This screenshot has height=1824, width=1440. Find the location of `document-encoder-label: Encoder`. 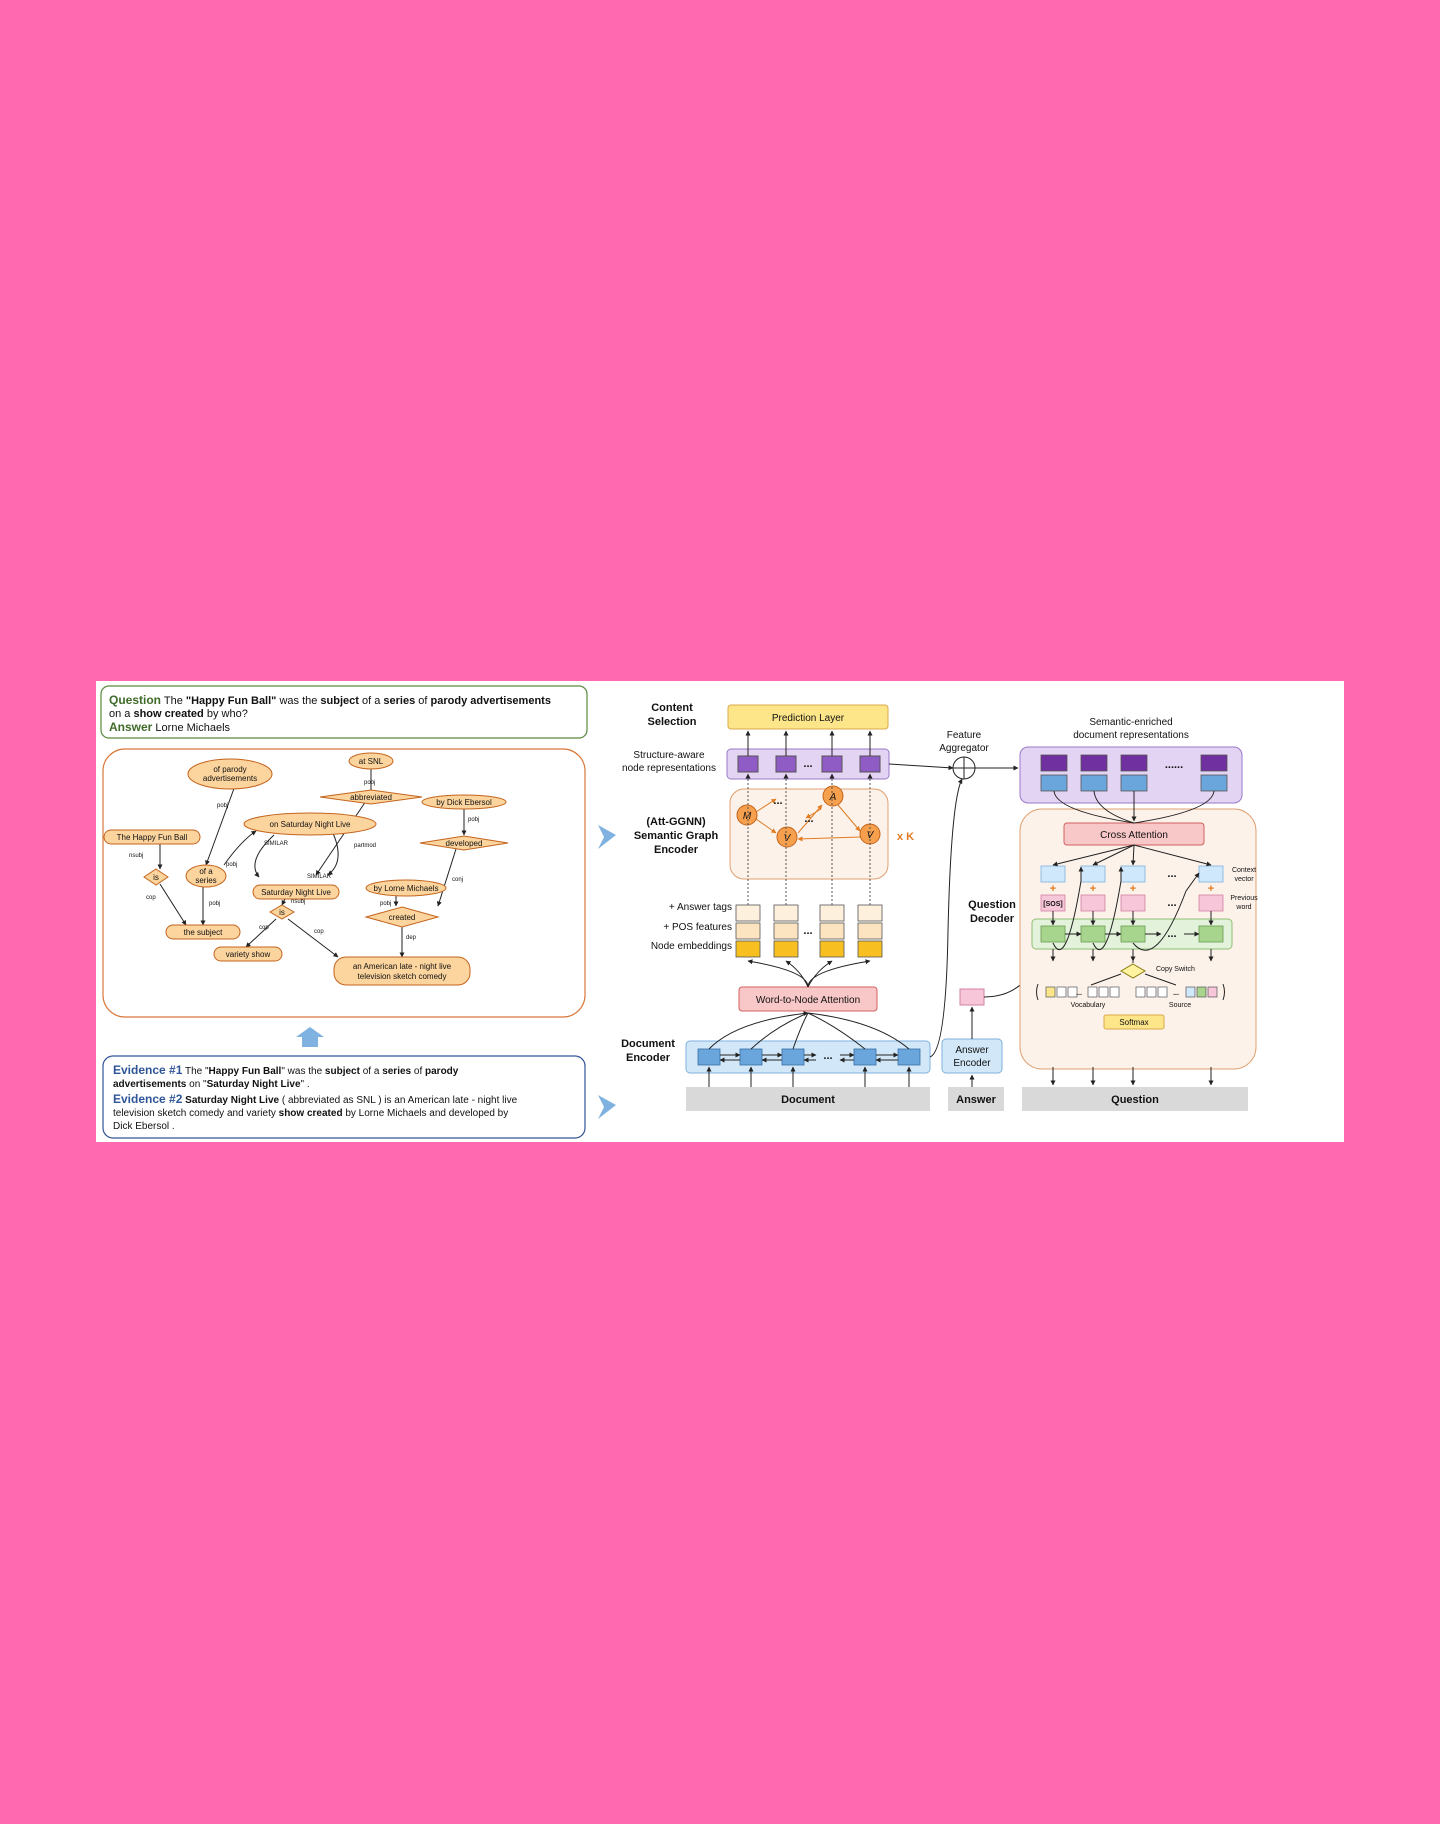

document-encoder-label: Encoder is located at coordinates (648, 1058).